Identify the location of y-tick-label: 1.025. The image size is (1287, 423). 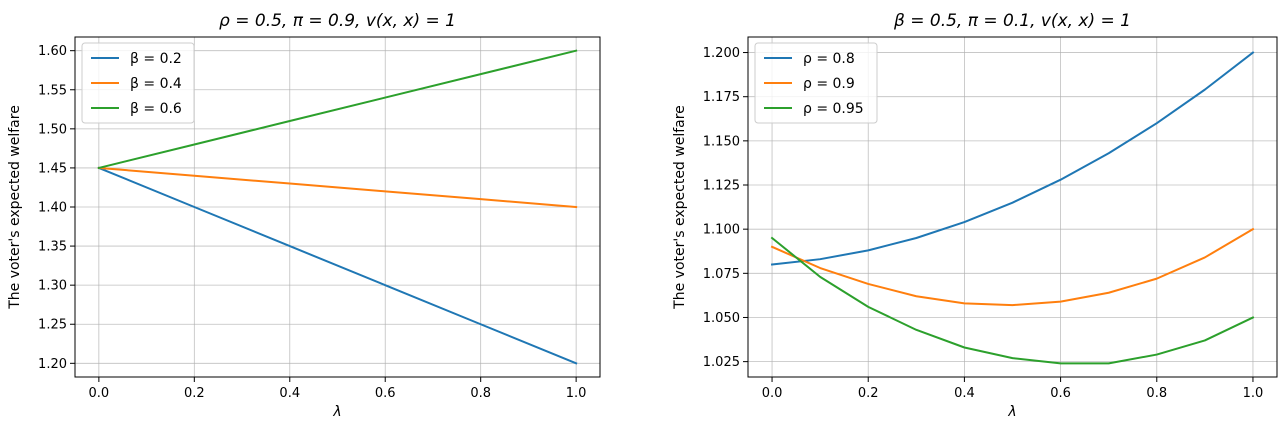
(721, 362).